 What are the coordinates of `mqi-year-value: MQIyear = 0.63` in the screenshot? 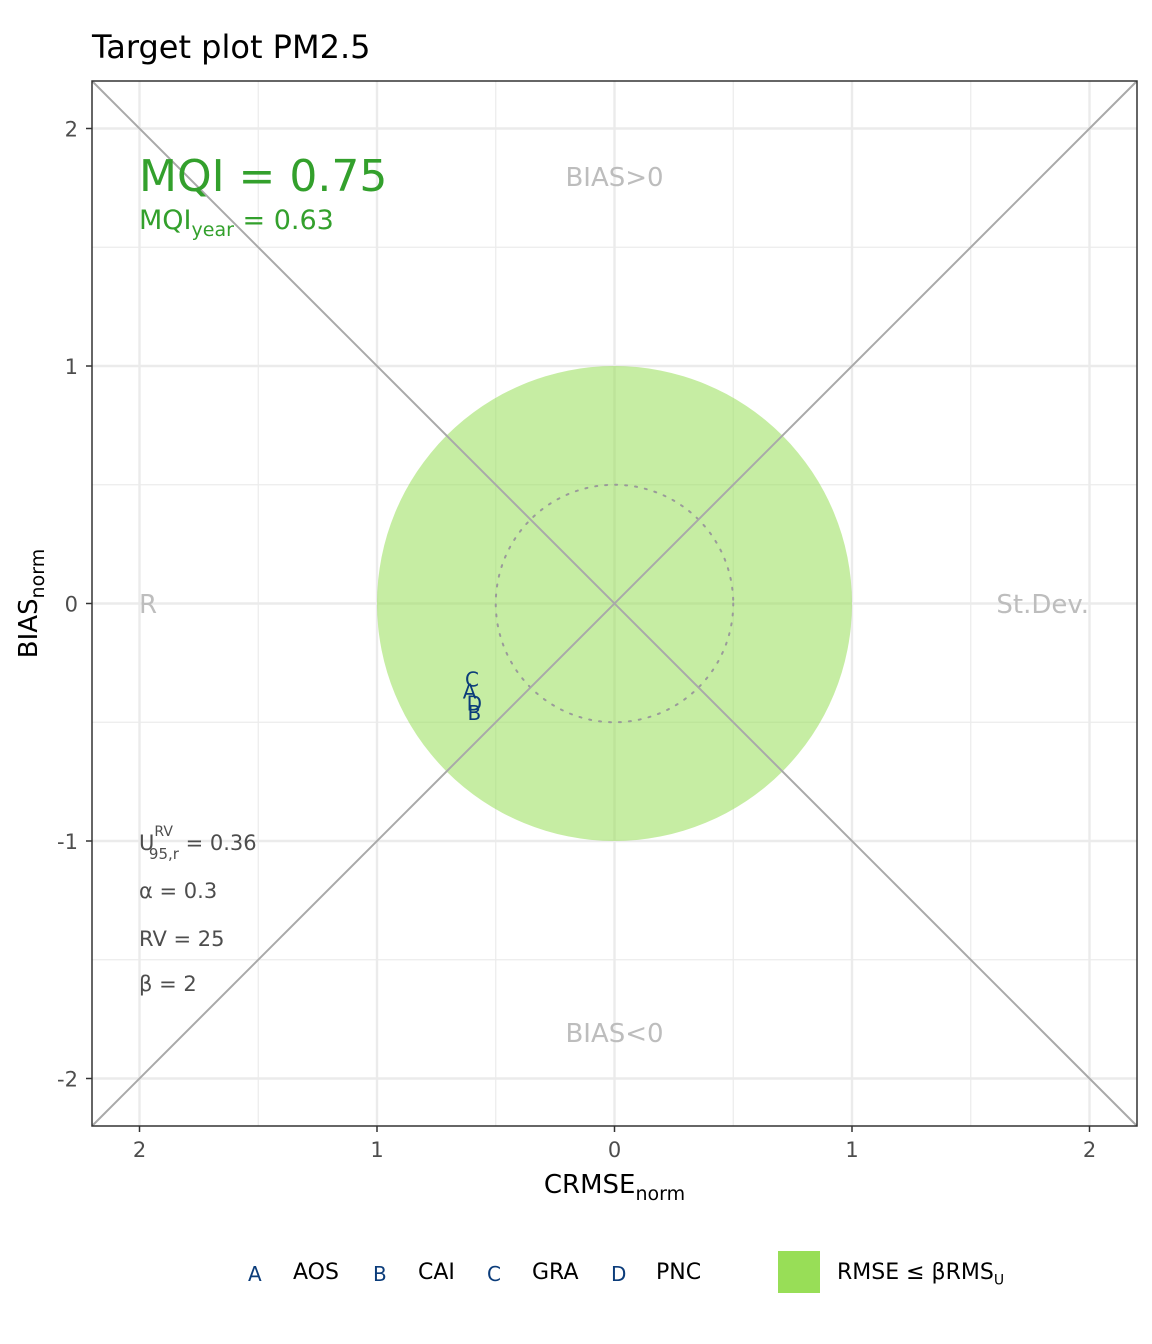 It's located at (236, 223).